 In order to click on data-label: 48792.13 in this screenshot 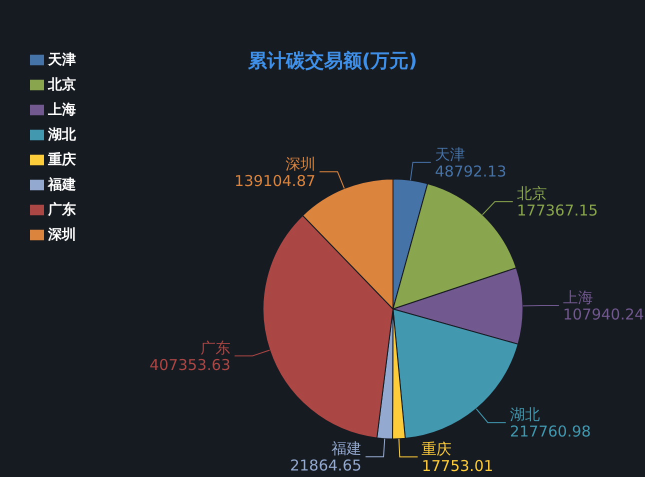, I will do `click(470, 171)`.